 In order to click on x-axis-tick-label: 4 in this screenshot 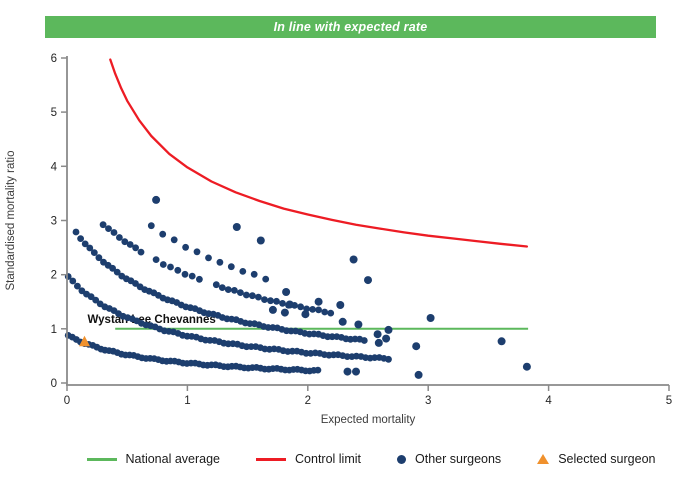, I will do `click(548, 401)`.